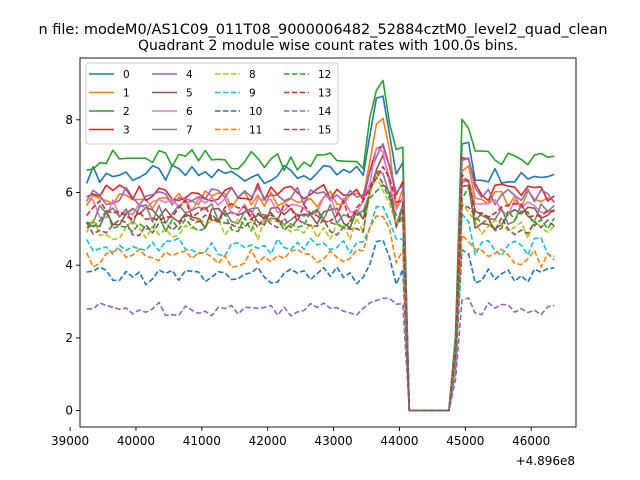 The image size is (640, 480). Describe the element at coordinates (70, 441) in the screenshot. I see `x-tick-label: 39000` at that location.